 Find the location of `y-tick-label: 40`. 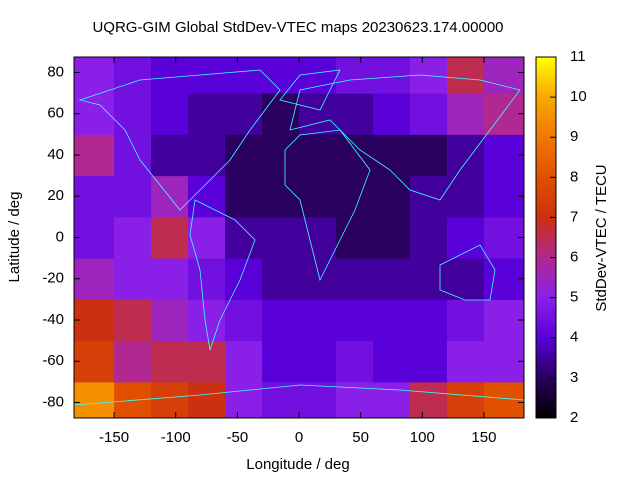

y-tick-label: 40 is located at coordinates (55, 154).